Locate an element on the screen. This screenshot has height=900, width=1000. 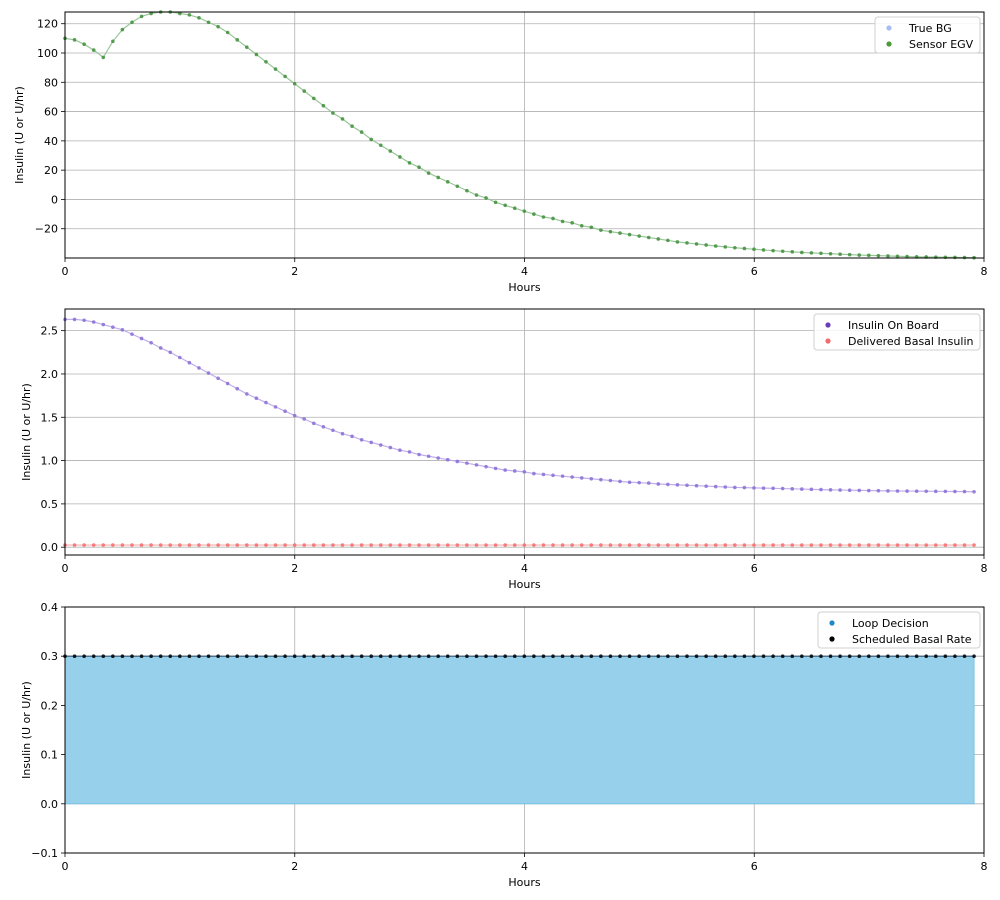
y-tick-label: 1.5 is located at coordinates (50, 417).